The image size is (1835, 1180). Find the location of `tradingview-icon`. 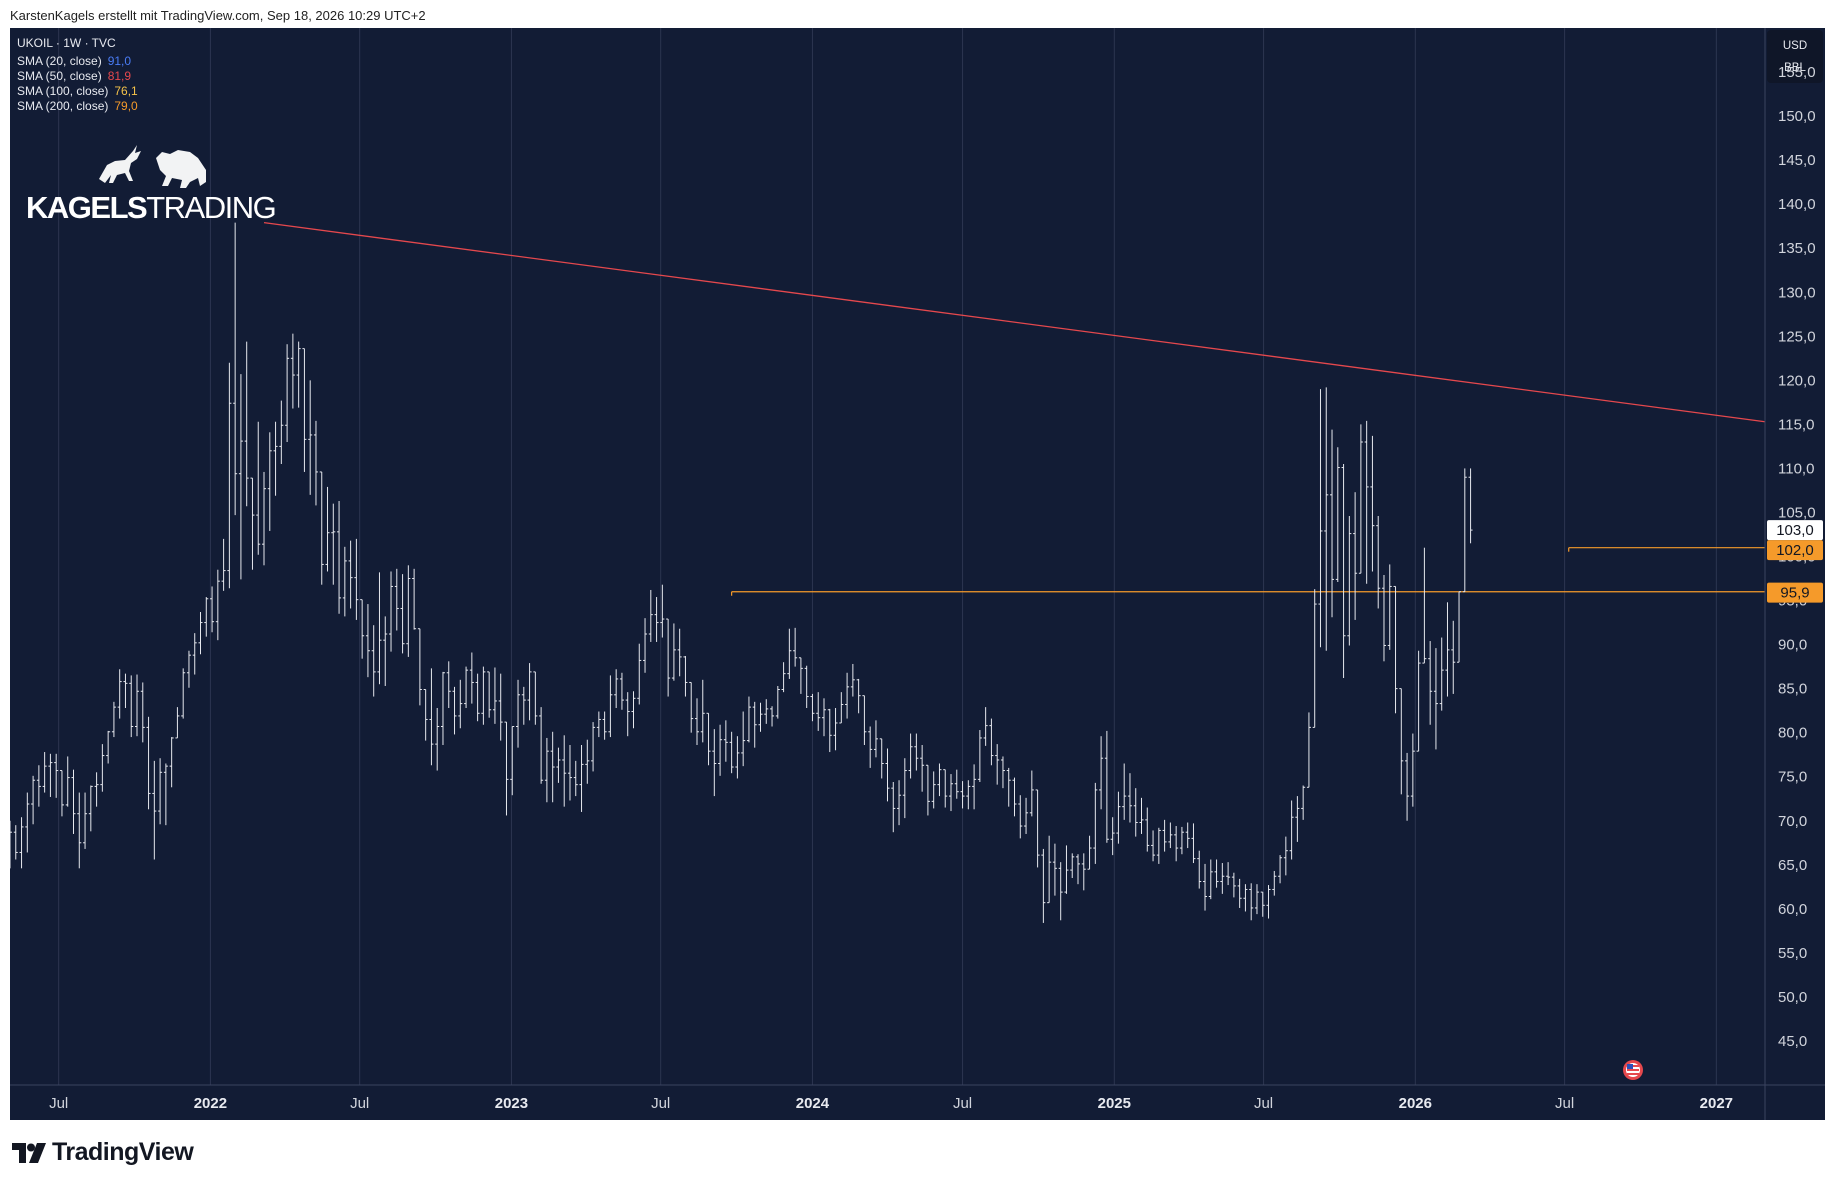

tradingview-icon is located at coordinates (29, 1152).